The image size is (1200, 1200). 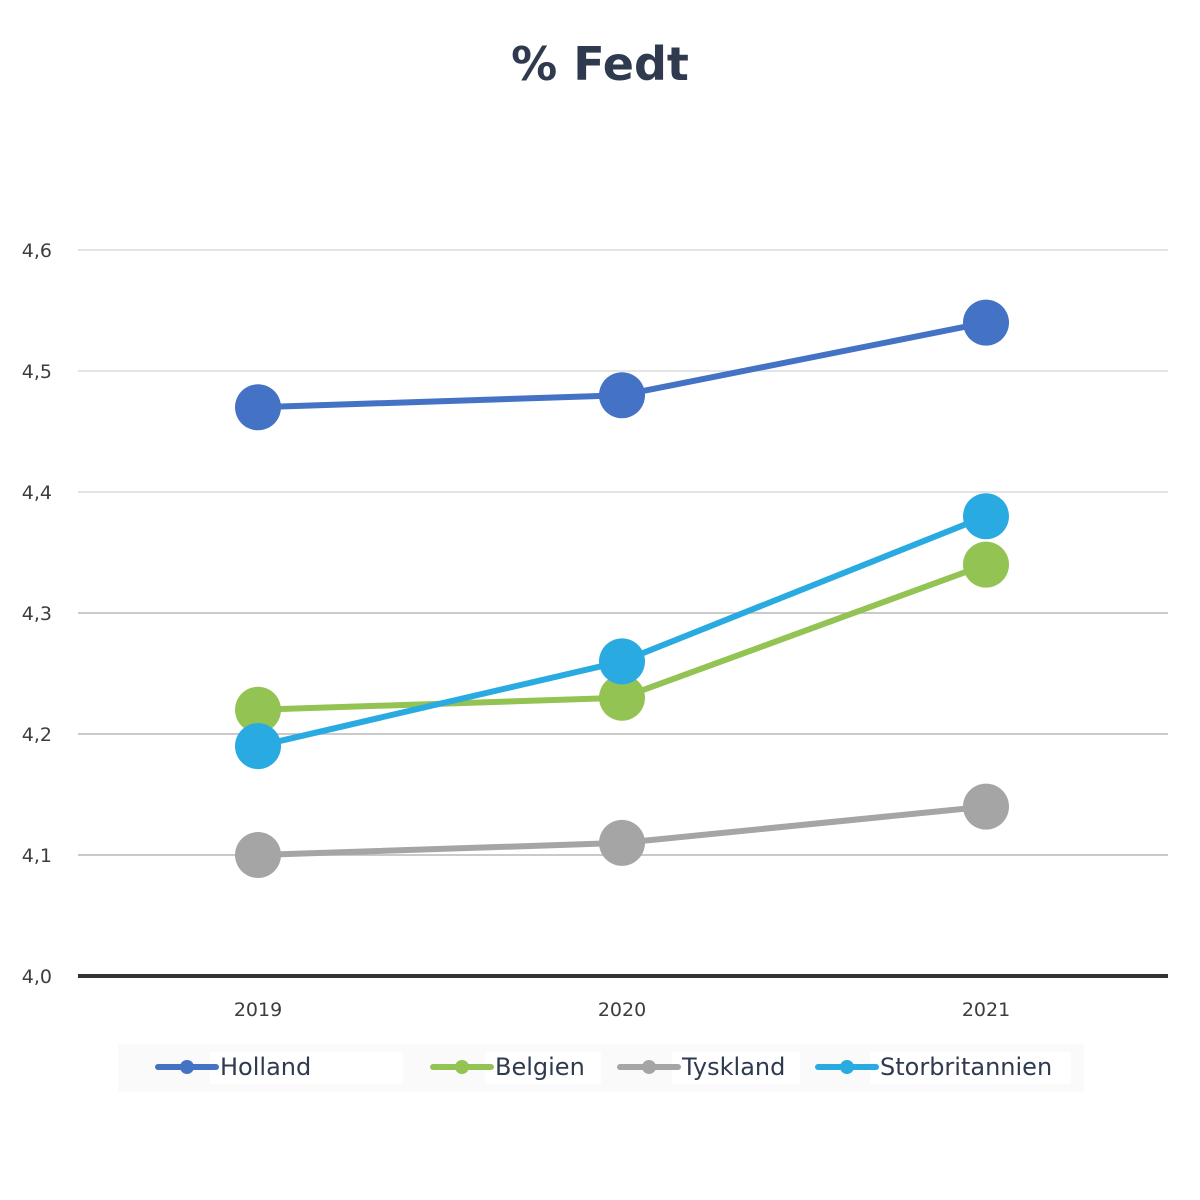 What do you see at coordinates (37, 251) in the screenshot?
I see `y-tick-label: 4,6` at bounding box center [37, 251].